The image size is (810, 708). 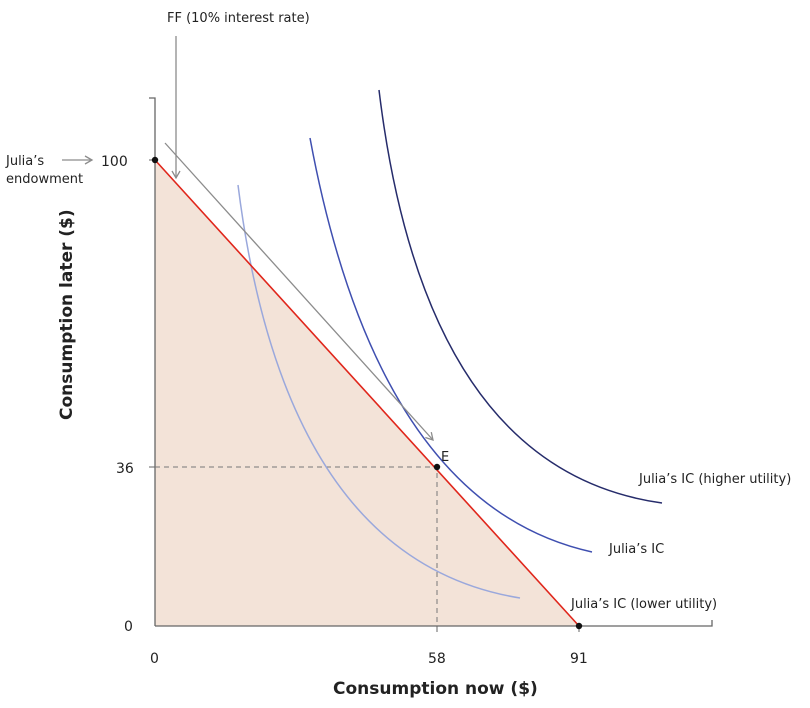 What do you see at coordinates (152, 361) in the screenshot?
I see `y-axis` at bounding box center [152, 361].